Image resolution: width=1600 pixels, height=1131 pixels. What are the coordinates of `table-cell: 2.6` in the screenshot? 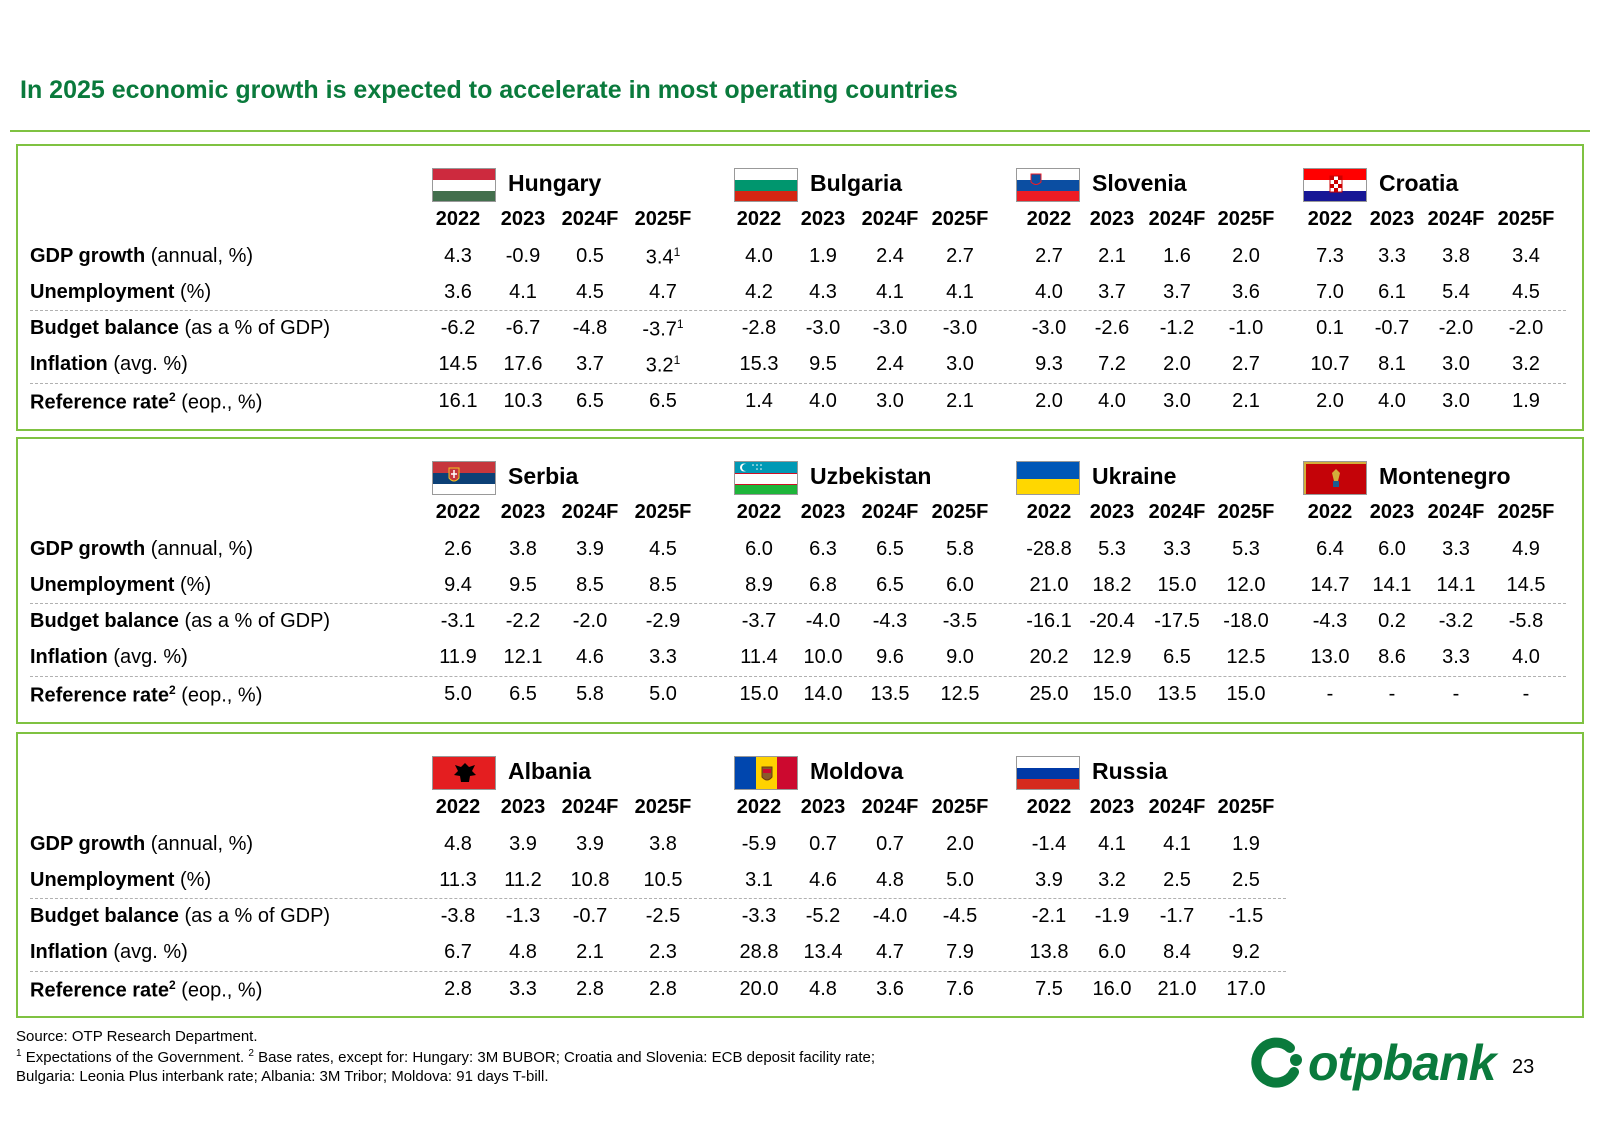 It's located at (458, 549).